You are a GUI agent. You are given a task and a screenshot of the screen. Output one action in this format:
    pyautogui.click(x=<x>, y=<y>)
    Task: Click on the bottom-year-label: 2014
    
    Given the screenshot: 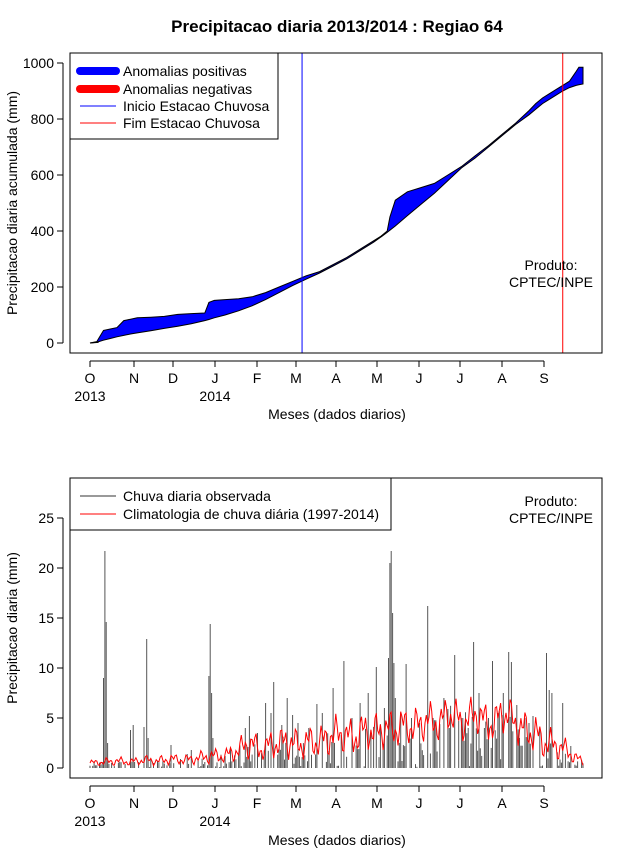 What is the action you would take?
    pyautogui.click(x=214, y=821)
    